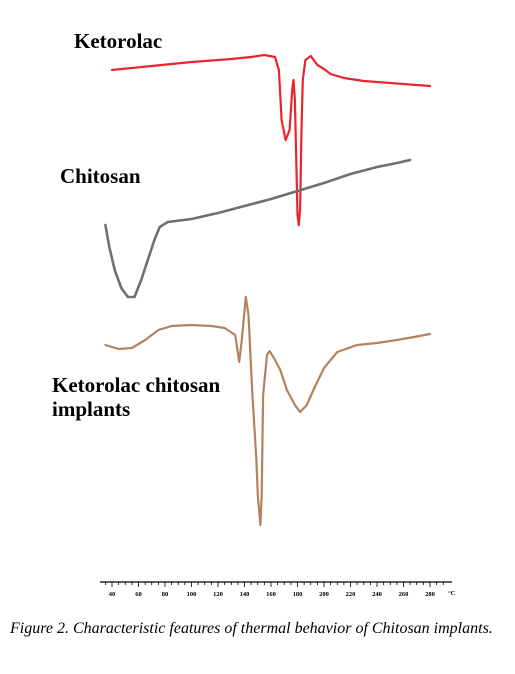 This screenshot has width=515, height=674. What do you see at coordinates (39, 628) in the screenshot?
I see `figure-caption-label: Figure 2.` at bounding box center [39, 628].